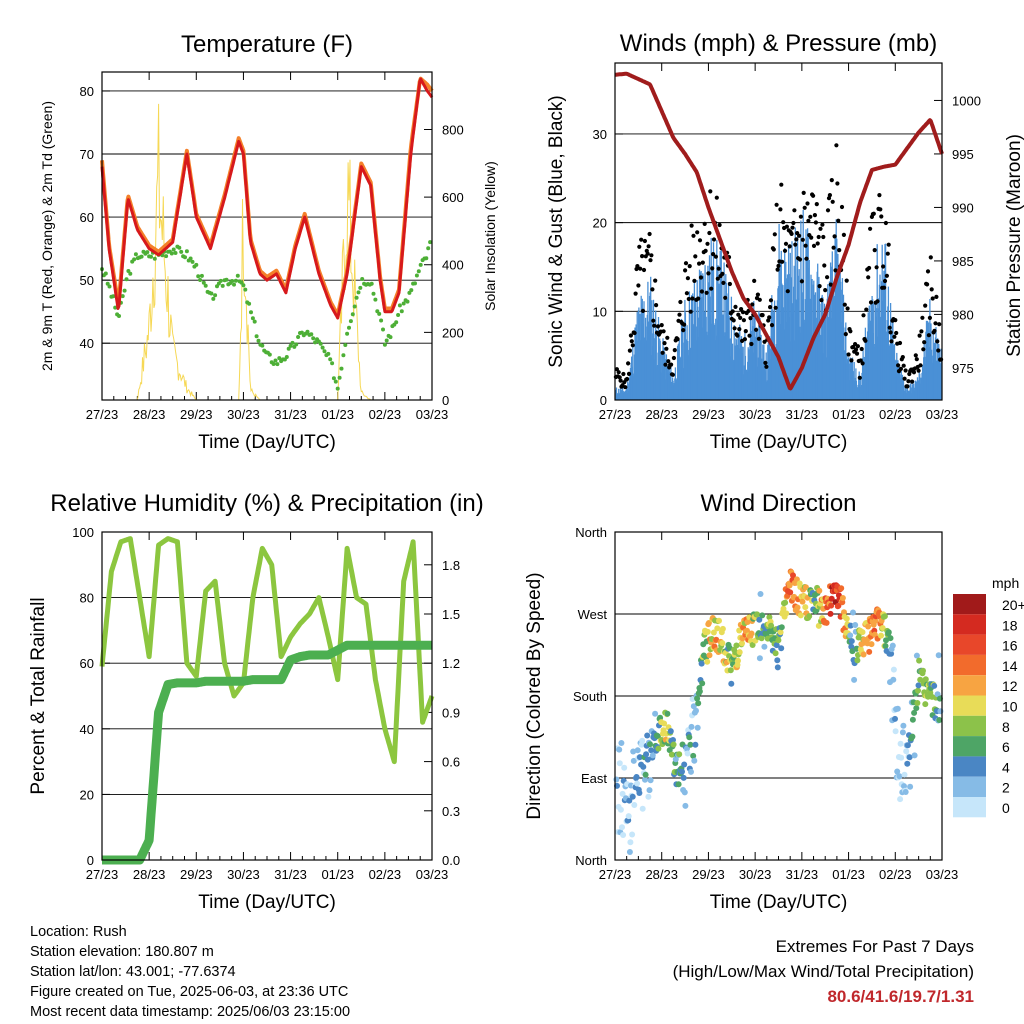  Describe the element at coordinates (661, 874) in the screenshot. I see `x-tick-label: 28/23` at that location.